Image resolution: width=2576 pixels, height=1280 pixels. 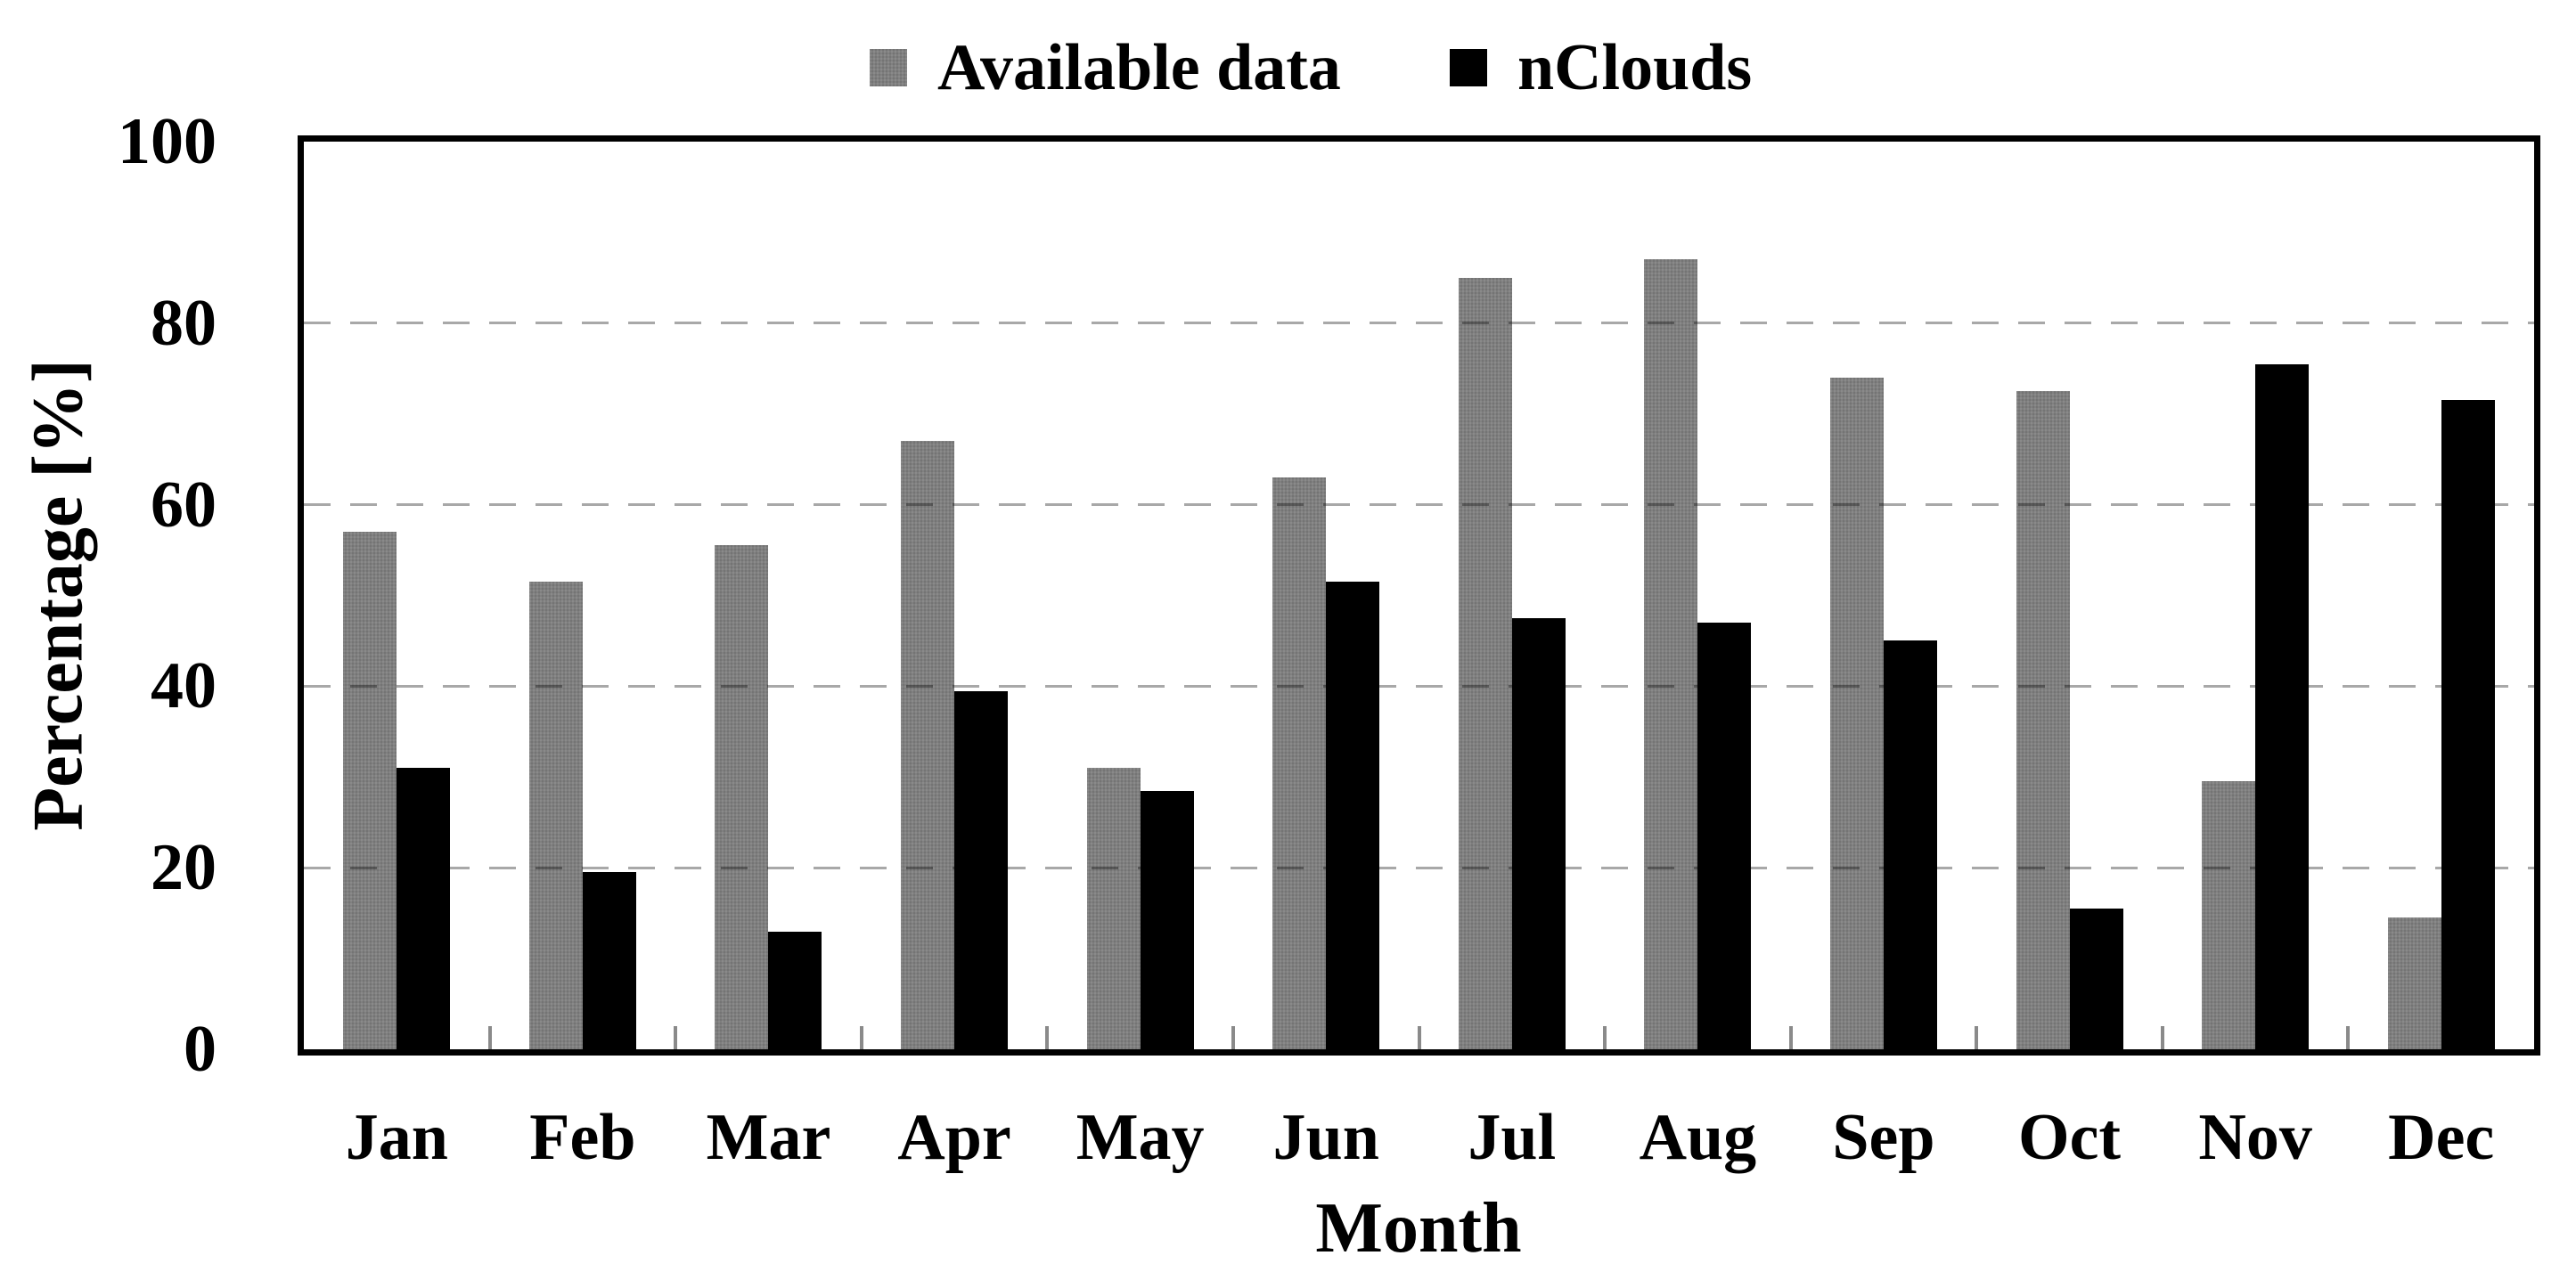 I want to click on bar-available-data-apr, so click(x=928, y=745).